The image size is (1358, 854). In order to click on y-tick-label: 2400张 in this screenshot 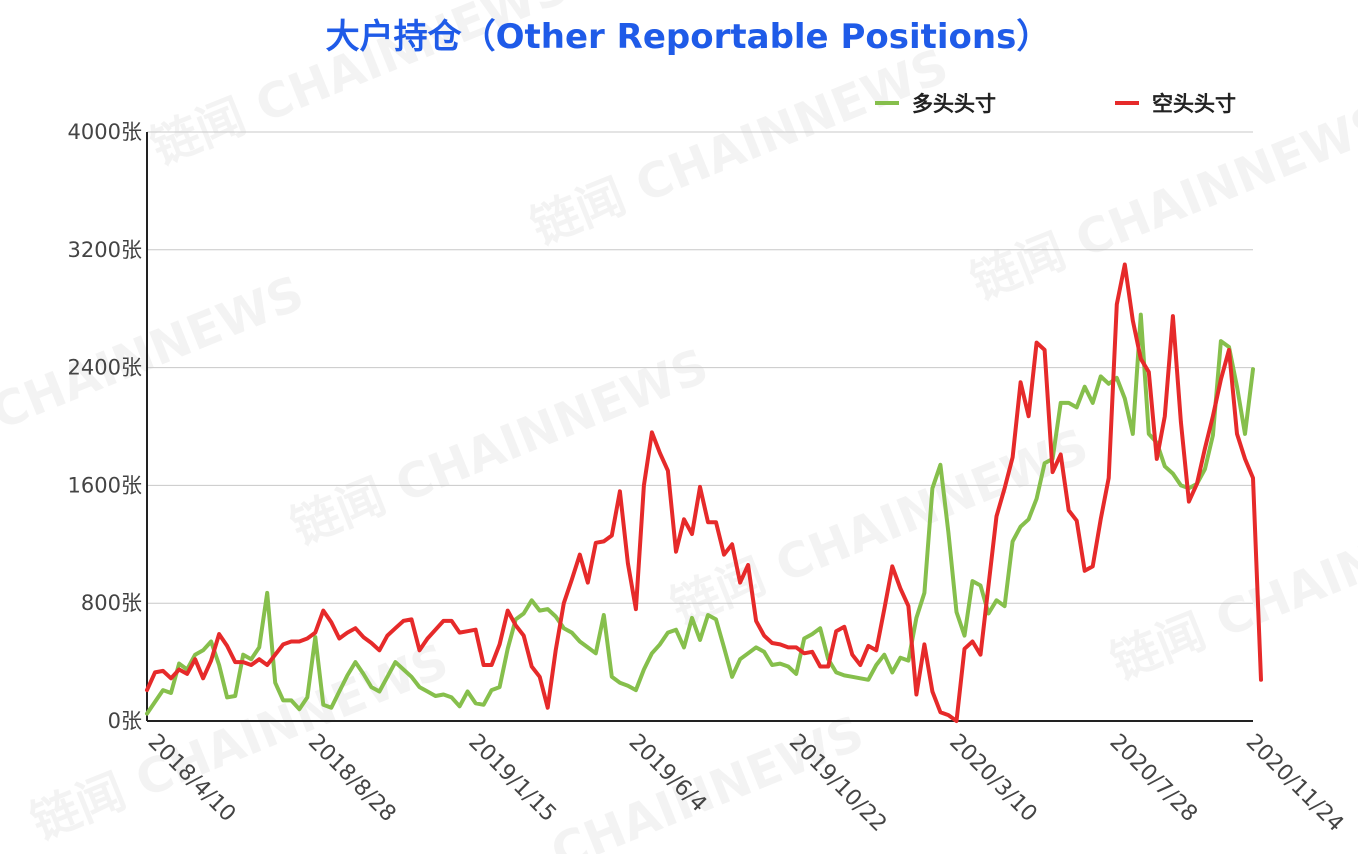, I will do `click(105, 368)`.